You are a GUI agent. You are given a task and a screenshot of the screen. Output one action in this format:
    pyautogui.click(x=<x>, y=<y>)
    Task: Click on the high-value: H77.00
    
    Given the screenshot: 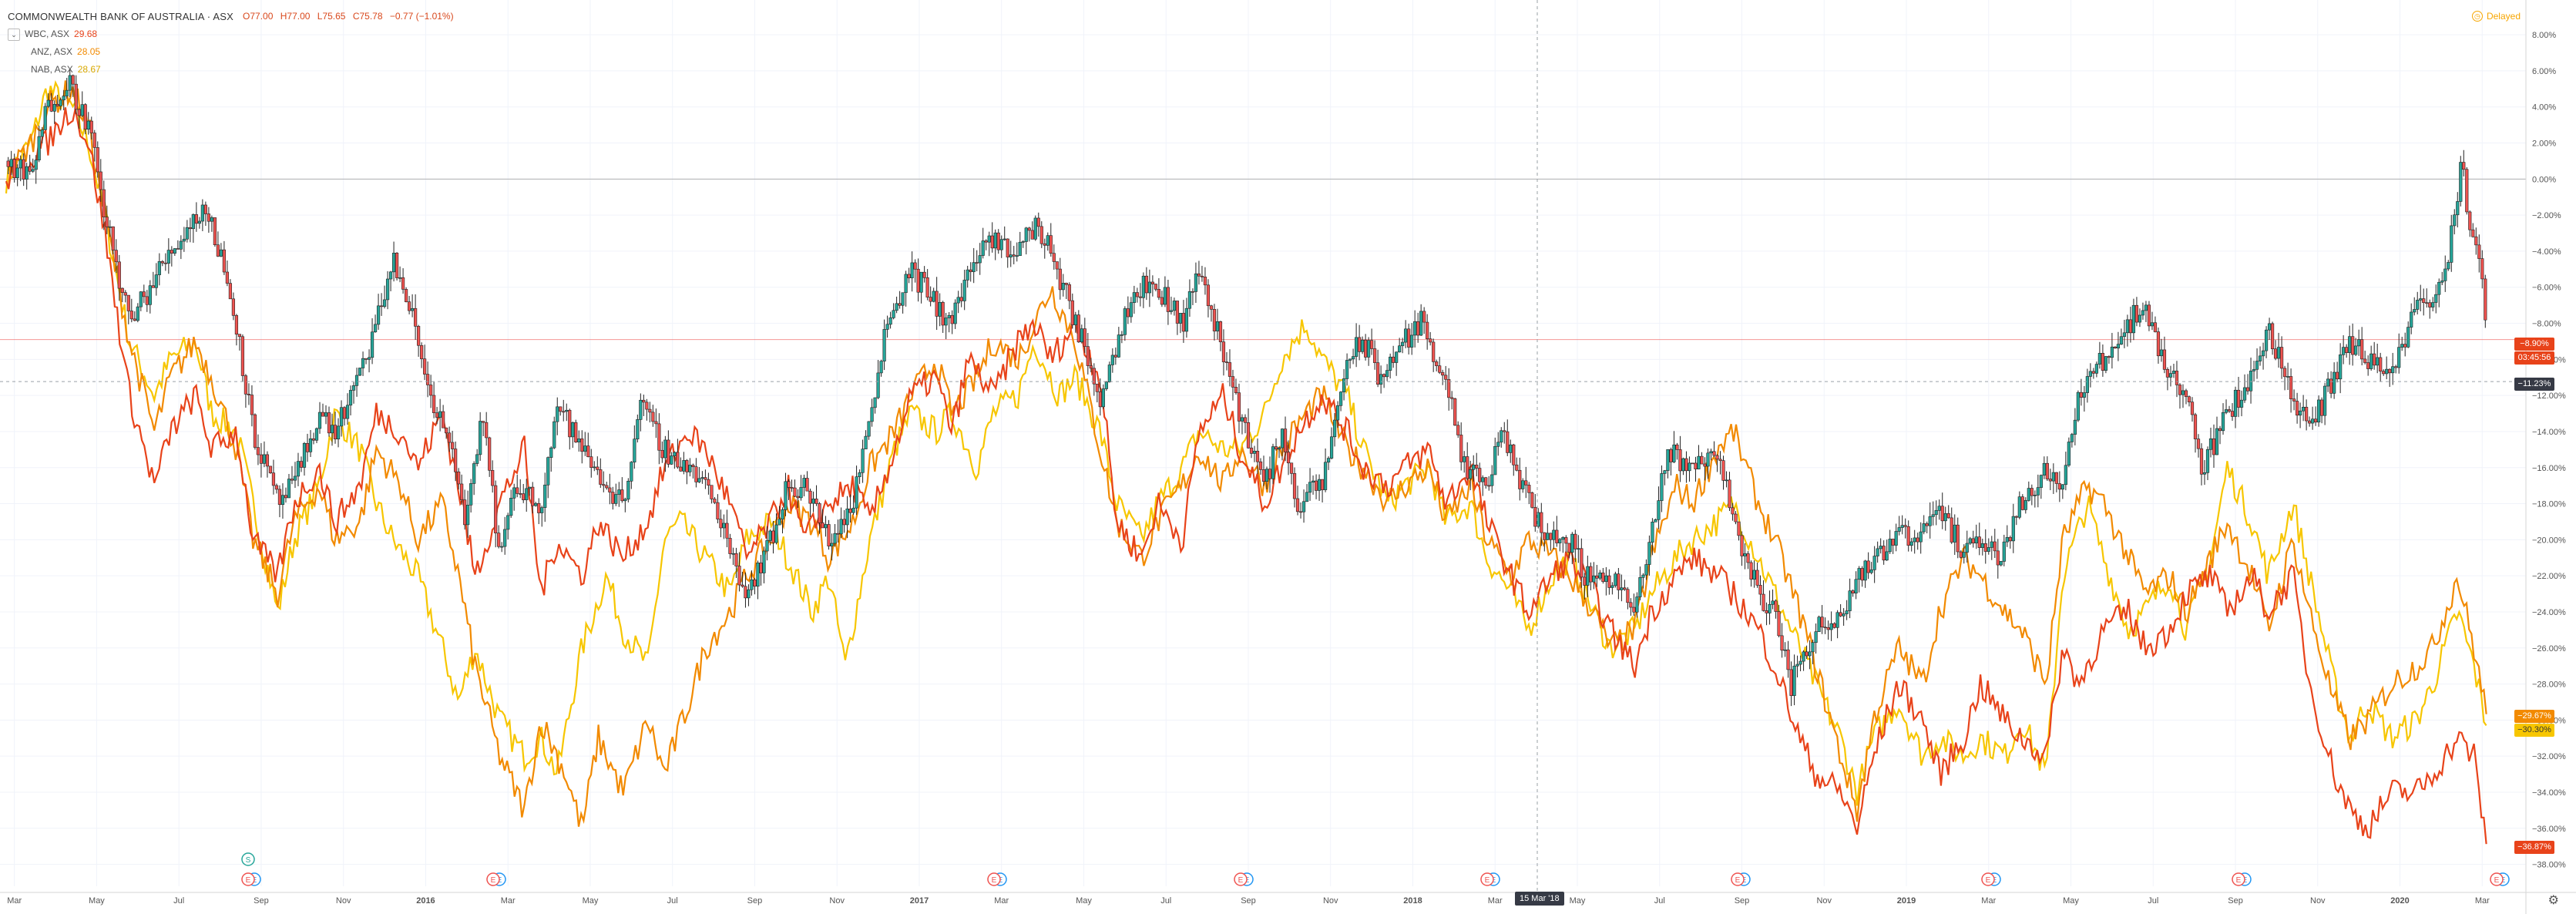 What is the action you would take?
    pyautogui.click(x=295, y=16)
    